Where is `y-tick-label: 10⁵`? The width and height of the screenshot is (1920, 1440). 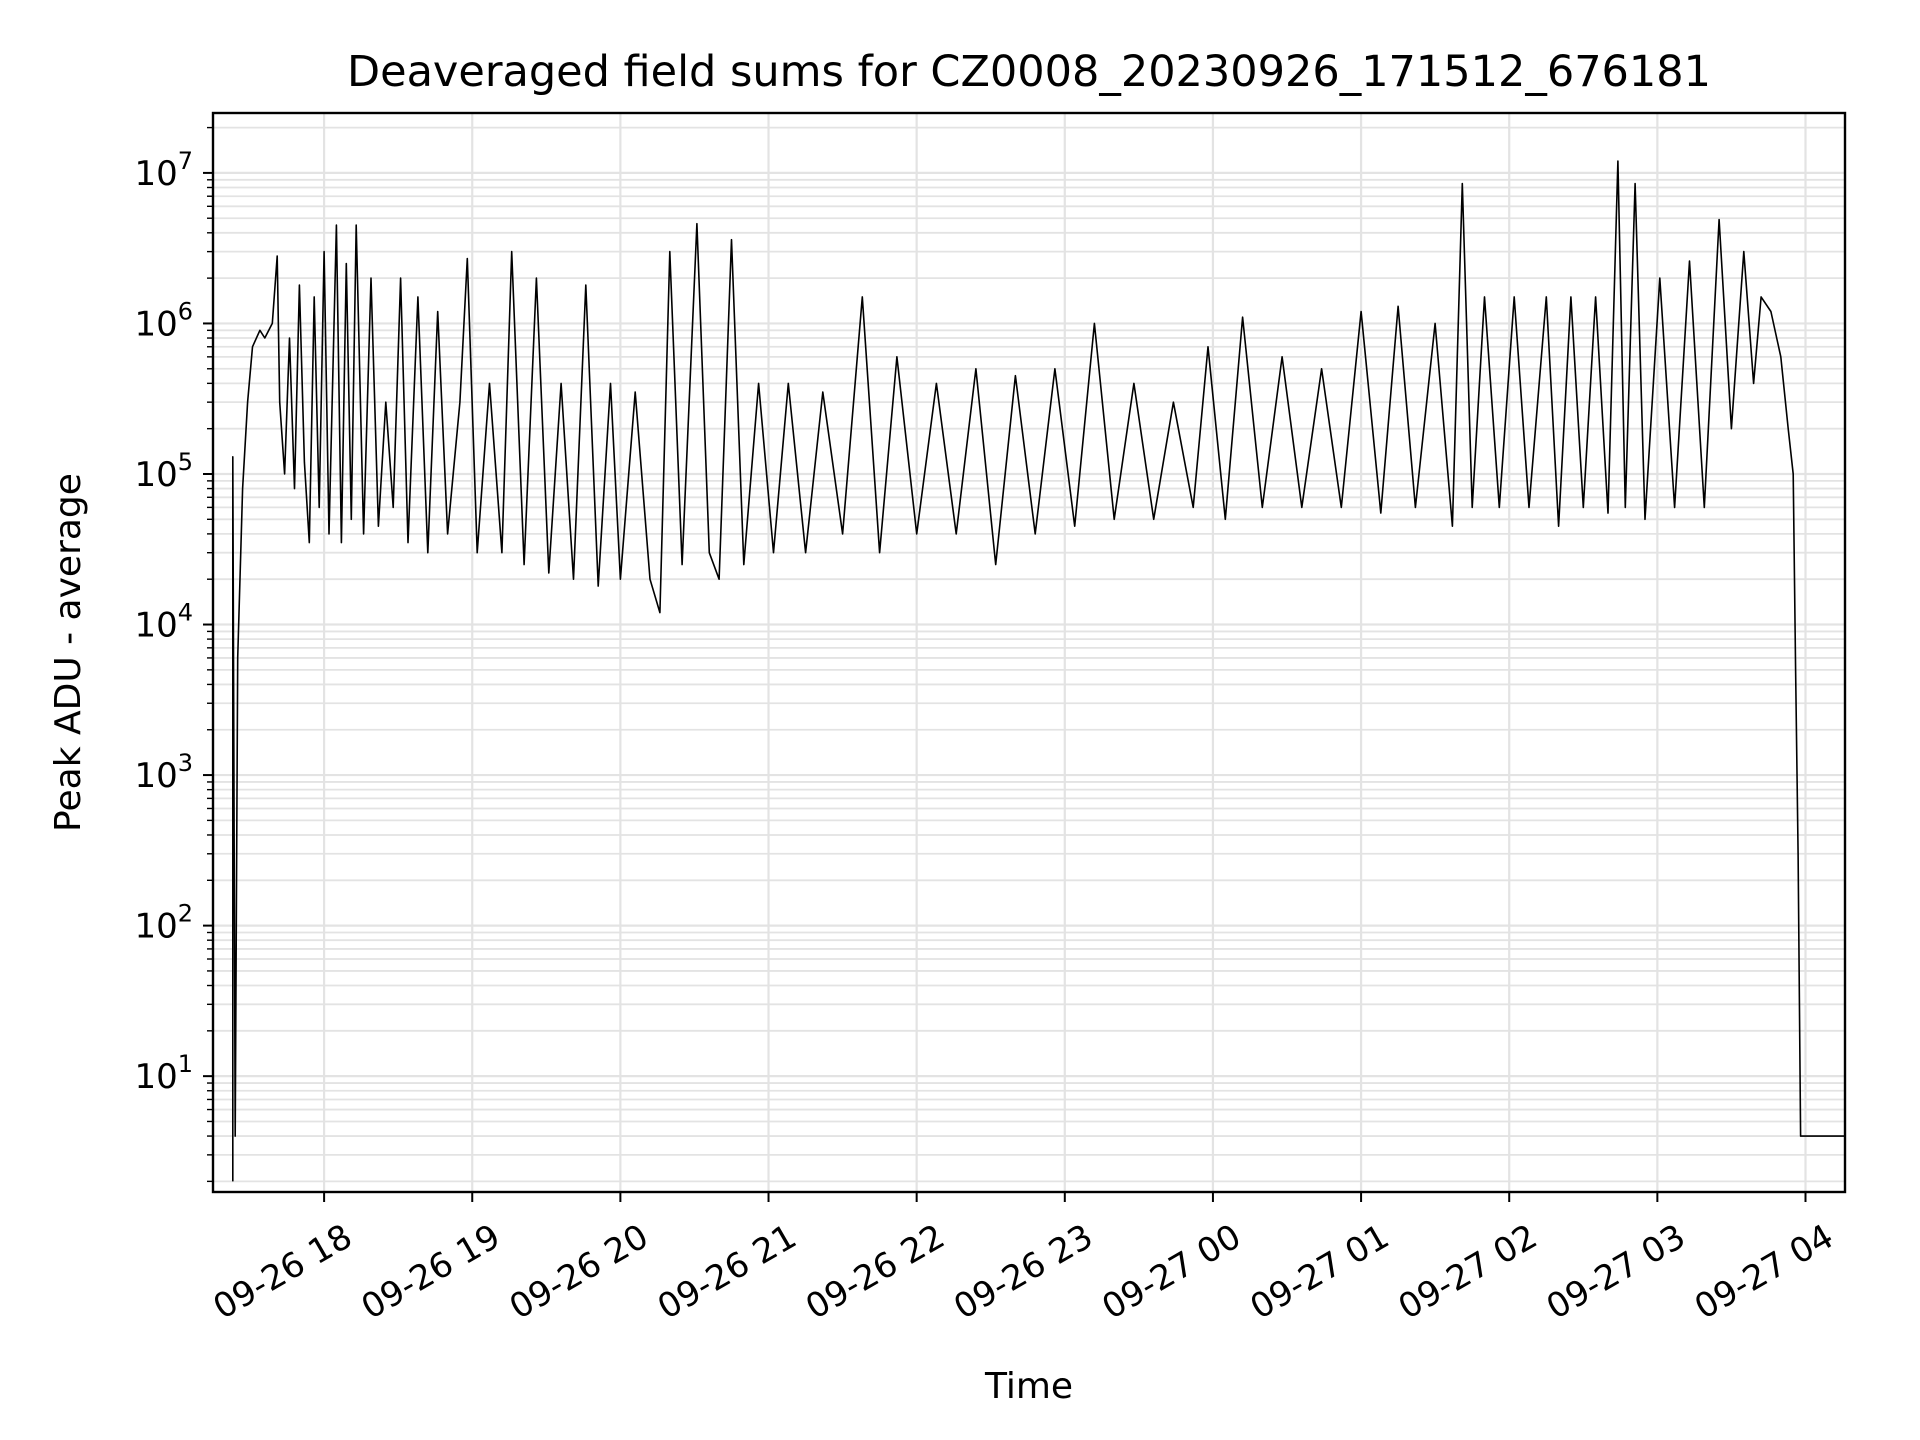 y-tick-label: 10⁵ is located at coordinates (163, 471).